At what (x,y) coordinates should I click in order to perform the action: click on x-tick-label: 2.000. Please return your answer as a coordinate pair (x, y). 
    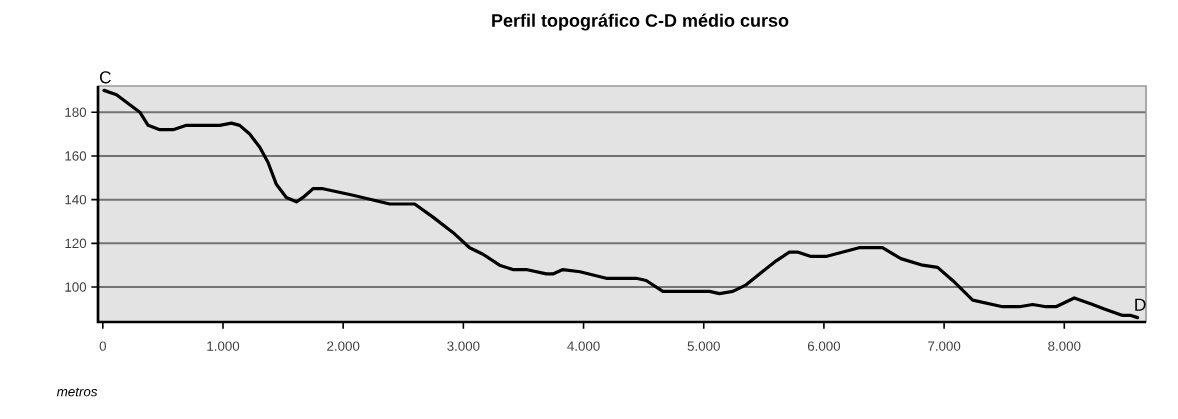
    Looking at the image, I should click on (343, 346).